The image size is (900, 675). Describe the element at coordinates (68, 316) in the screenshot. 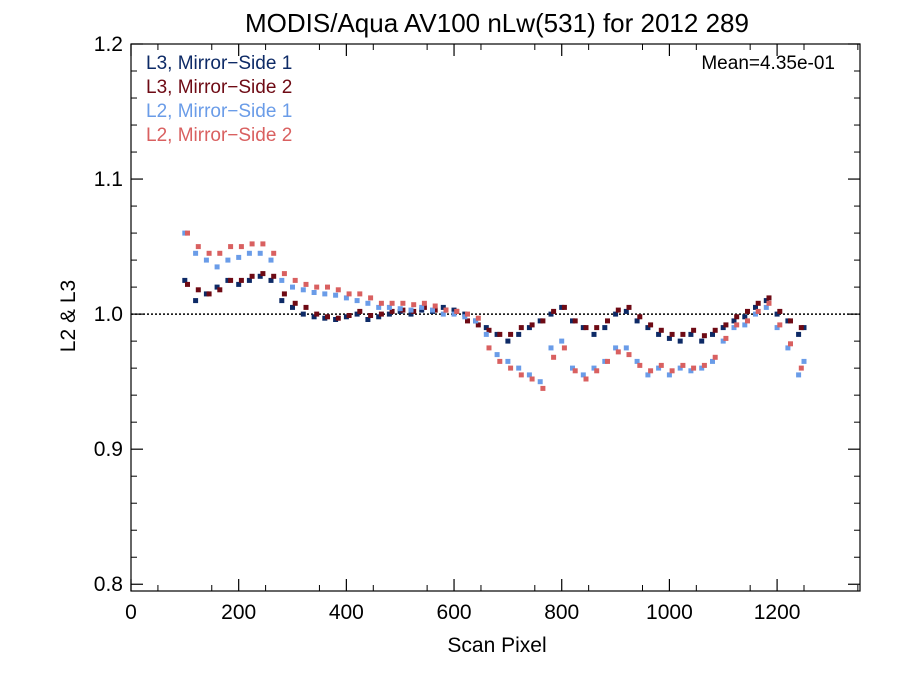

I see `y-axis-label: L2 & L3` at that location.